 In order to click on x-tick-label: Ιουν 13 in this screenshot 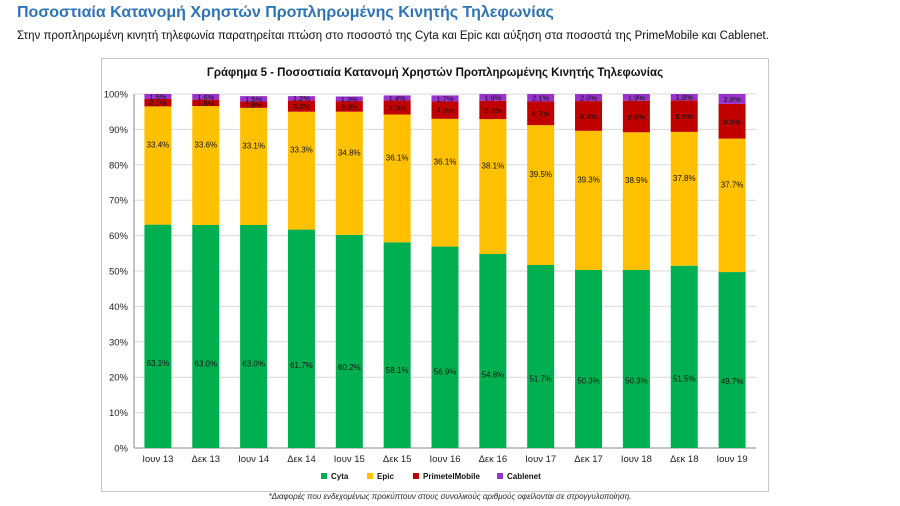, I will do `click(157, 459)`.